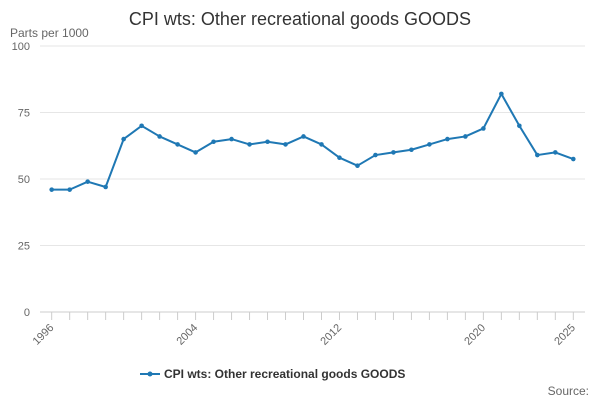 The height and width of the screenshot is (400, 600). I want to click on y-tick-label: 75, so click(24, 114).